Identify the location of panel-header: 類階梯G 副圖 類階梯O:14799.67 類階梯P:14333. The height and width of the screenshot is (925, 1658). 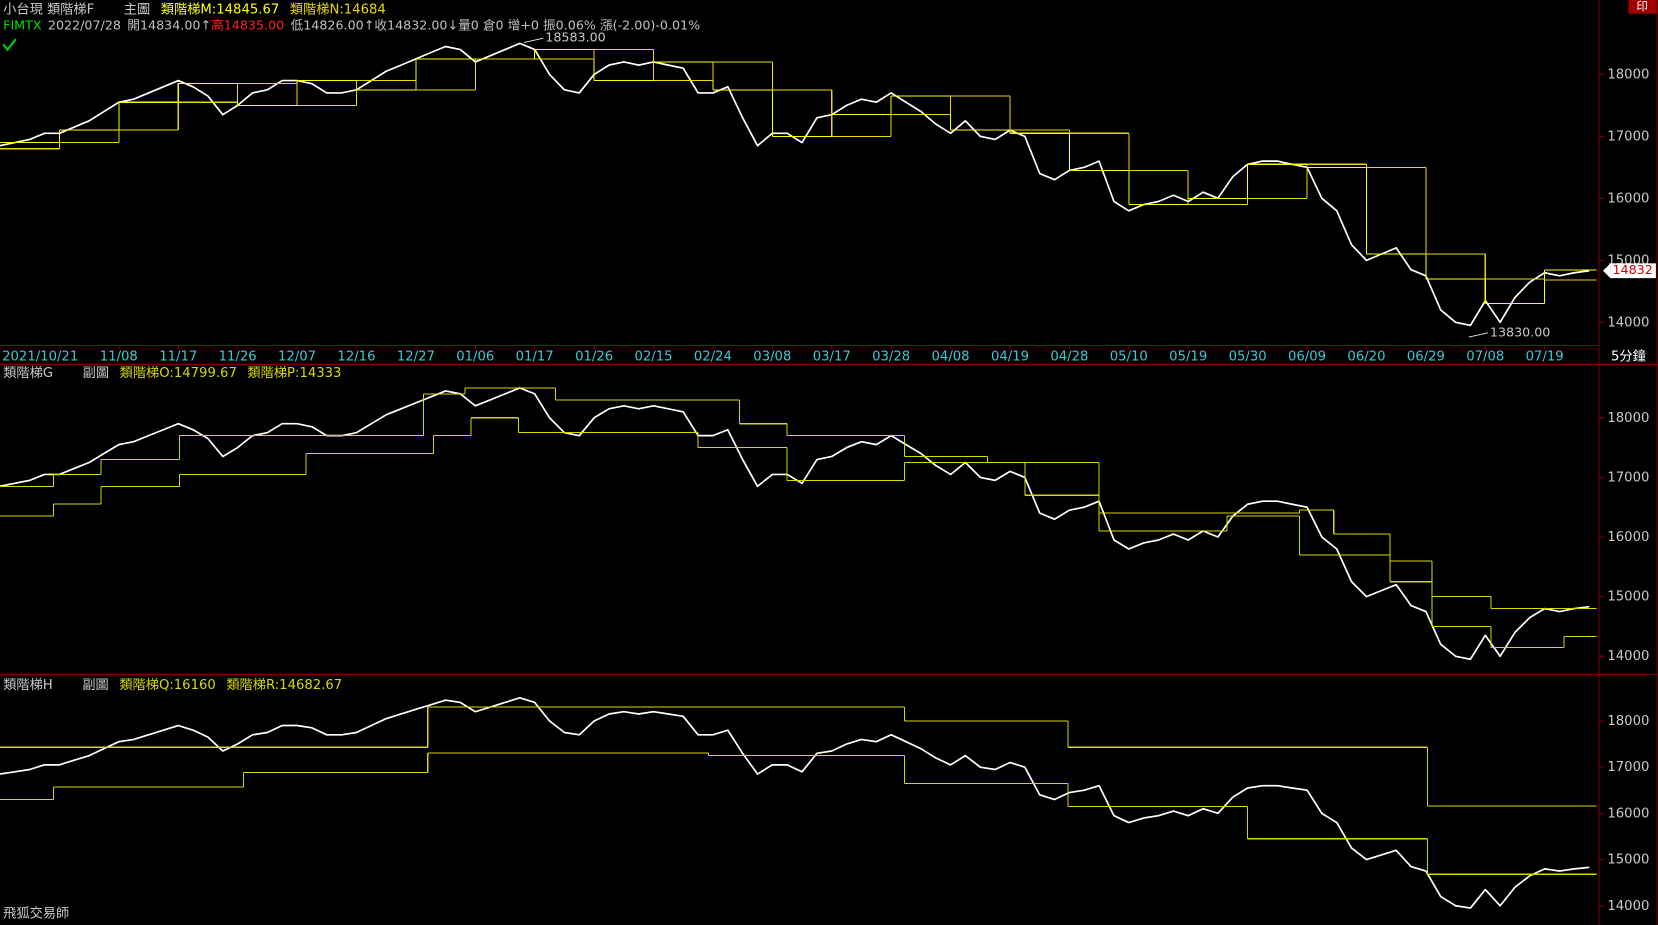
(172, 373).